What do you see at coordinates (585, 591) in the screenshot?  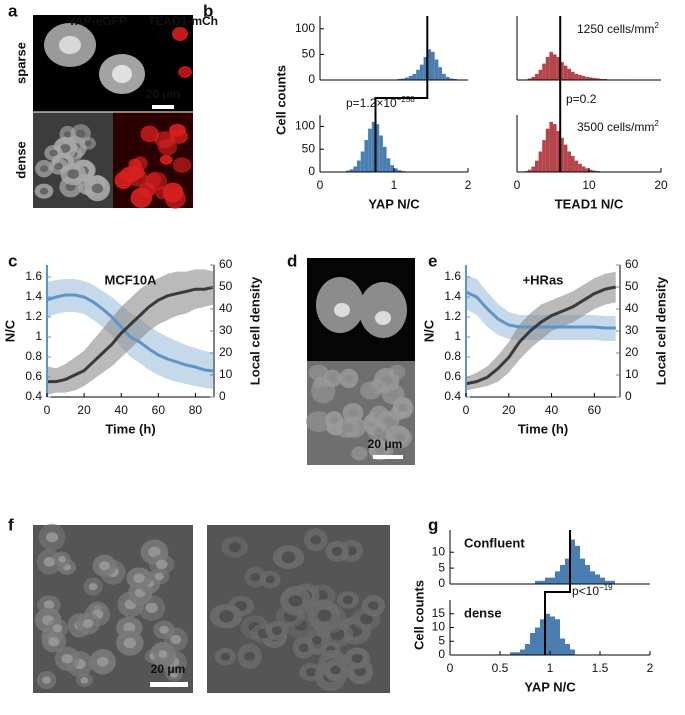 I see `text-part: p<10` at bounding box center [585, 591].